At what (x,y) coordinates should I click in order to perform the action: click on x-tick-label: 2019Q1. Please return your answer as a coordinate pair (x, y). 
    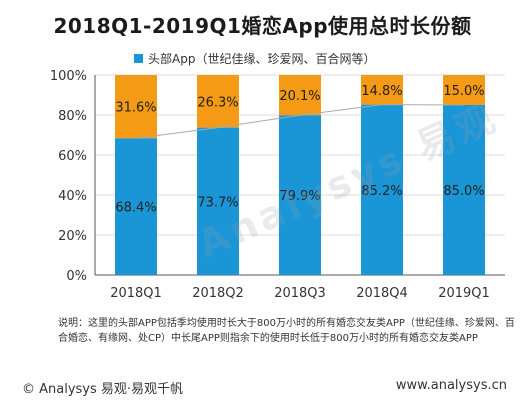
    Looking at the image, I should click on (464, 293).